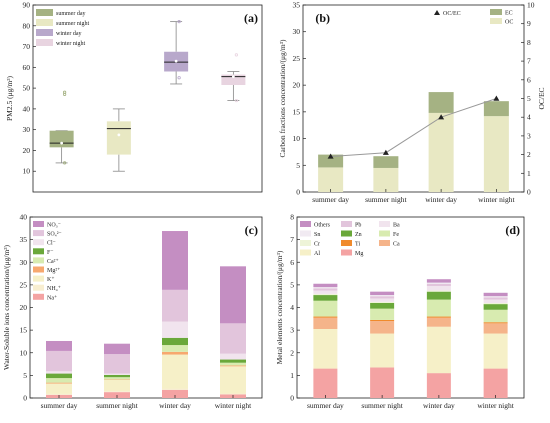  I want to click on b-y2-tick-label: 1, so click(529, 173).